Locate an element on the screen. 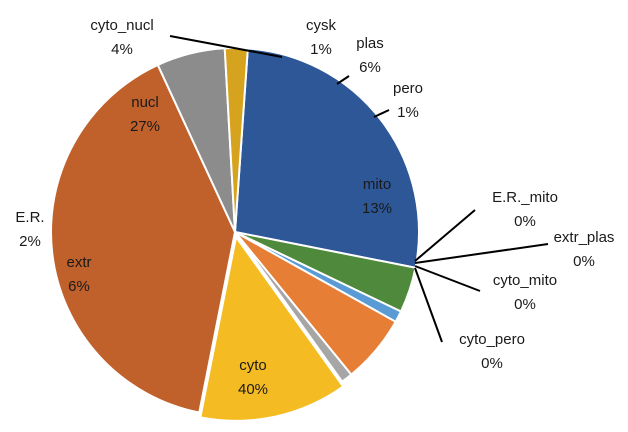 This screenshot has width=628, height=432. slice-percent-cyto-nucl: 4% is located at coordinates (122, 49).